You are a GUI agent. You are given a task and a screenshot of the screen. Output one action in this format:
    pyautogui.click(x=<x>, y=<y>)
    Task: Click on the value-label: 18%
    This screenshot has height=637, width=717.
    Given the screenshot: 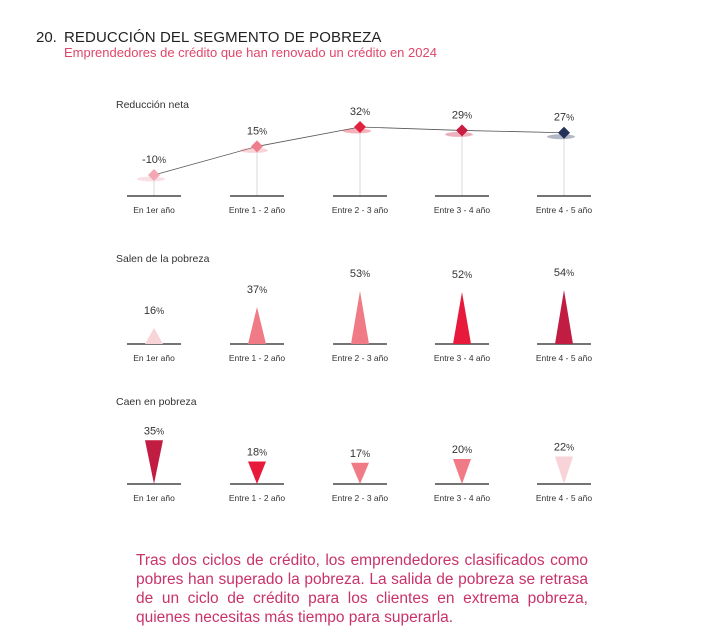 What is the action you would take?
    pyautogui.click(x=257, y=453)
    